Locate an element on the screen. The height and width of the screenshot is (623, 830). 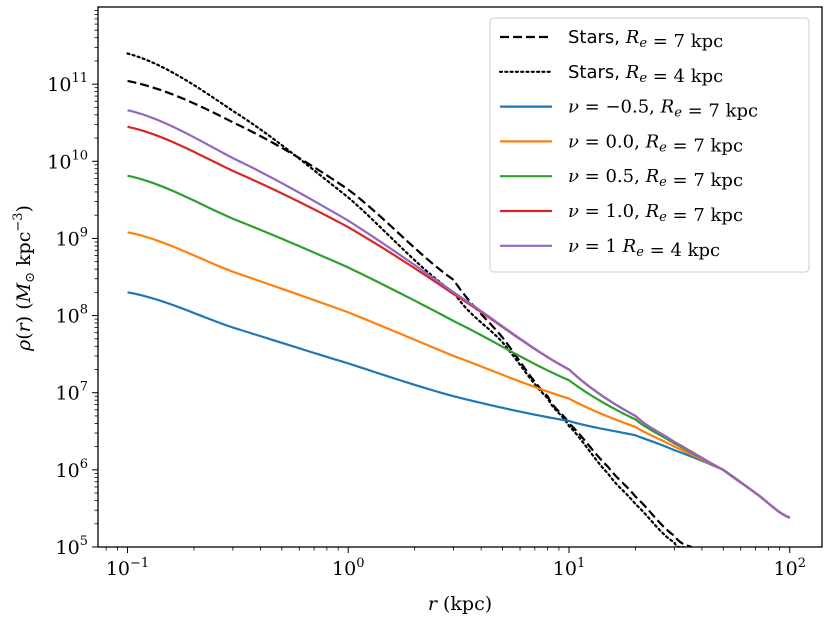
legend-label-3: ν = −0.5, Re = 7 kpc is located at coordinates (663, 109).